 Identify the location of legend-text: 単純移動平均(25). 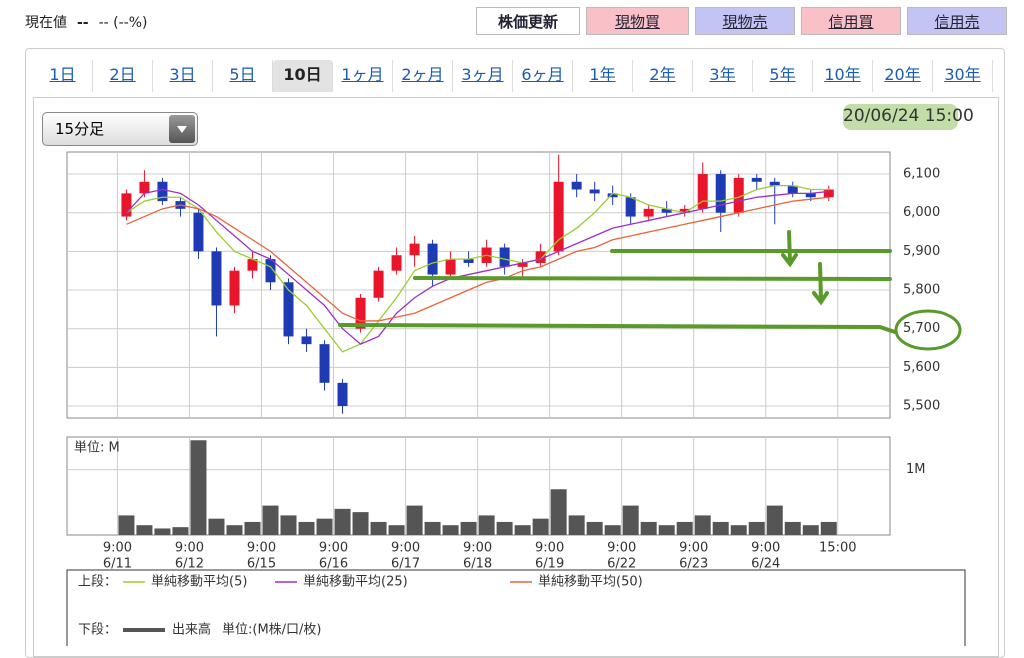
(355, 582).